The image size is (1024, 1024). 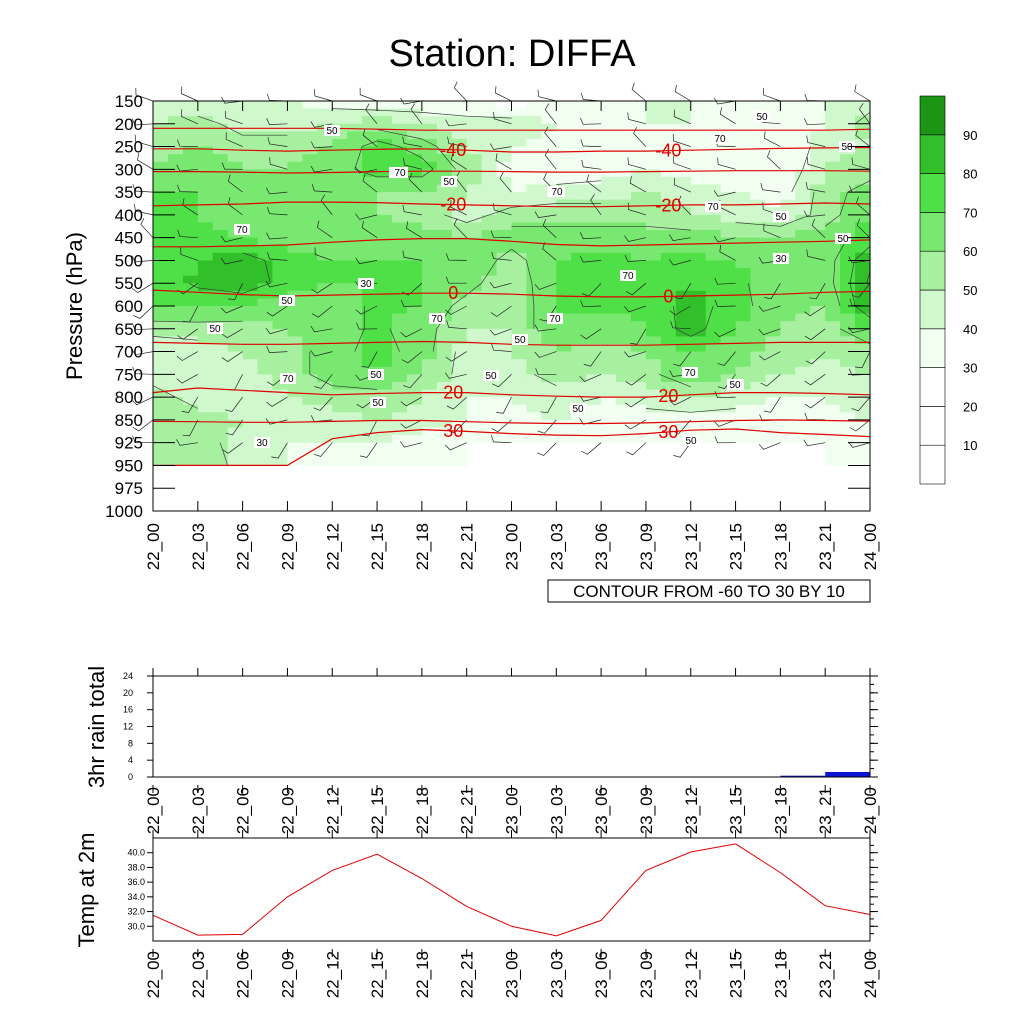 What do you see at coordinates (578, 409) in the screenshot?
I see `humidity-contour-label: 50` at bounding box center [578, 409].